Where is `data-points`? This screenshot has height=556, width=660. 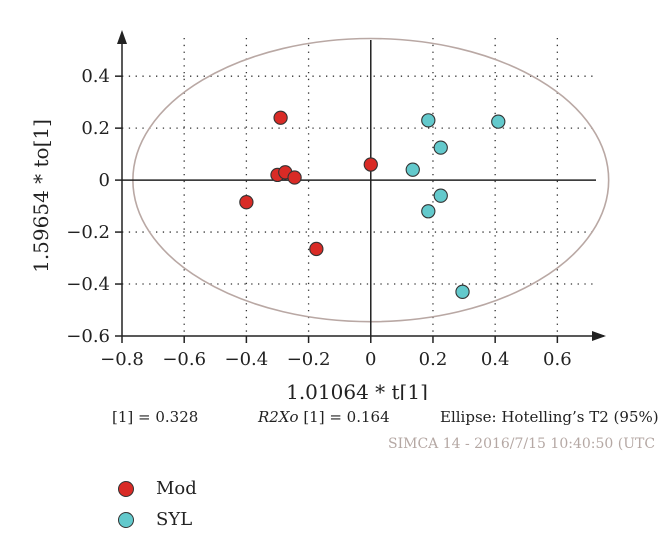 data-points is located at coordinates (372, 204).